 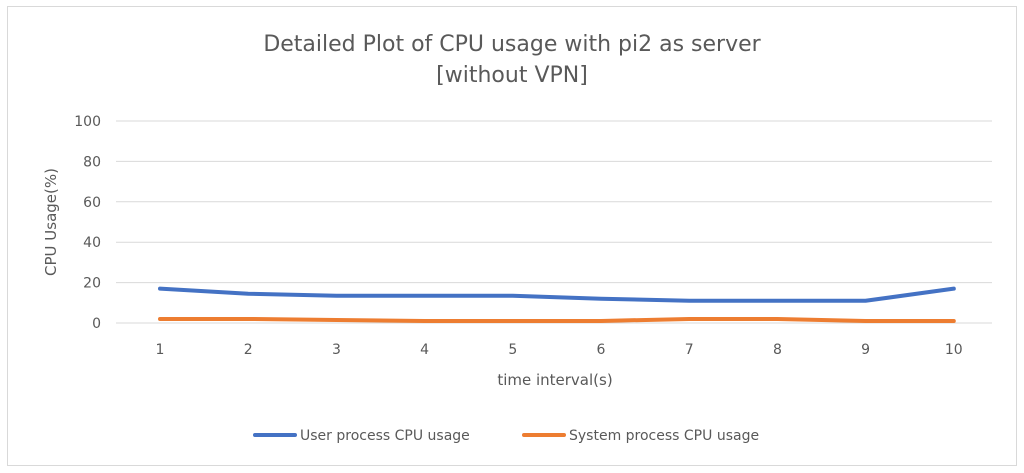 What do you see at coordinates (954, 350) in the screenshot?
I see `x-tick-label: 10` at bounding box center [954, 350].